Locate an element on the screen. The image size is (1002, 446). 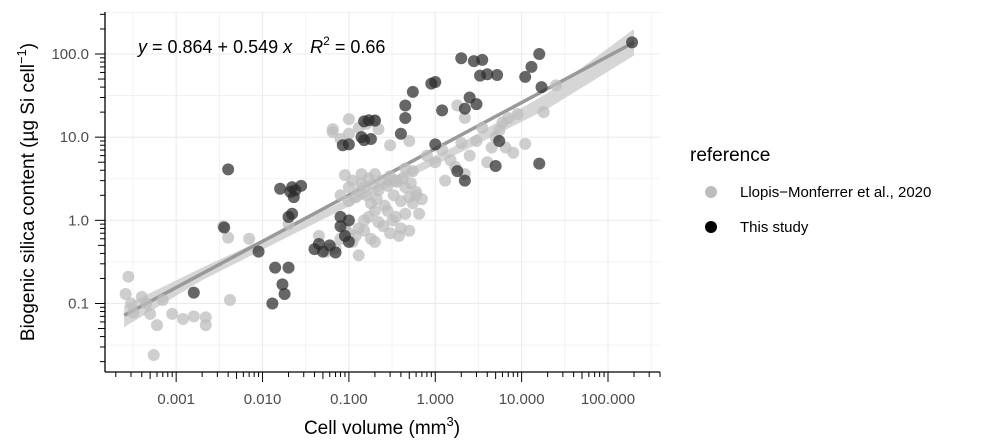
legend-marker-this-study is located at coordinates (711, 227).